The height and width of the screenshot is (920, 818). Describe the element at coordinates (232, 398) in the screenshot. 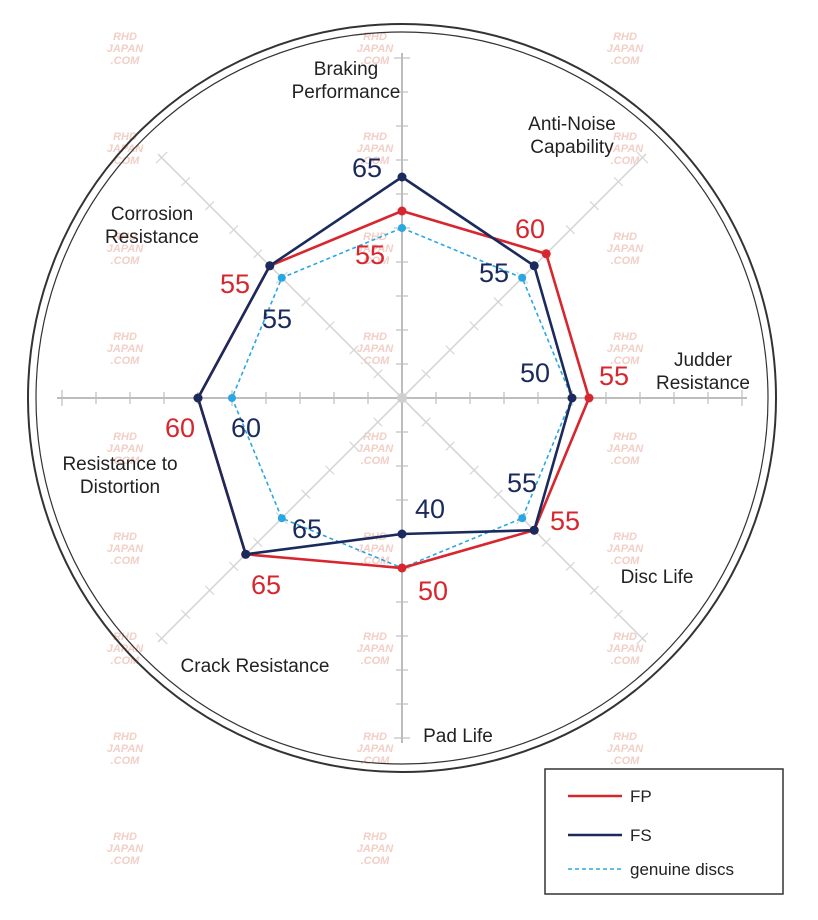

I see `series-genuine-discs-point-resistance-to-distortion` at that location.